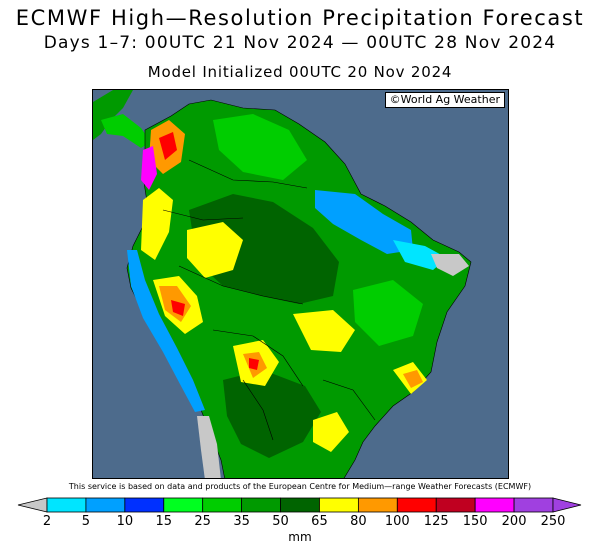 The height and width of the screenshot is (548, 600). I want to click on land-central-america, so click(113, 115).